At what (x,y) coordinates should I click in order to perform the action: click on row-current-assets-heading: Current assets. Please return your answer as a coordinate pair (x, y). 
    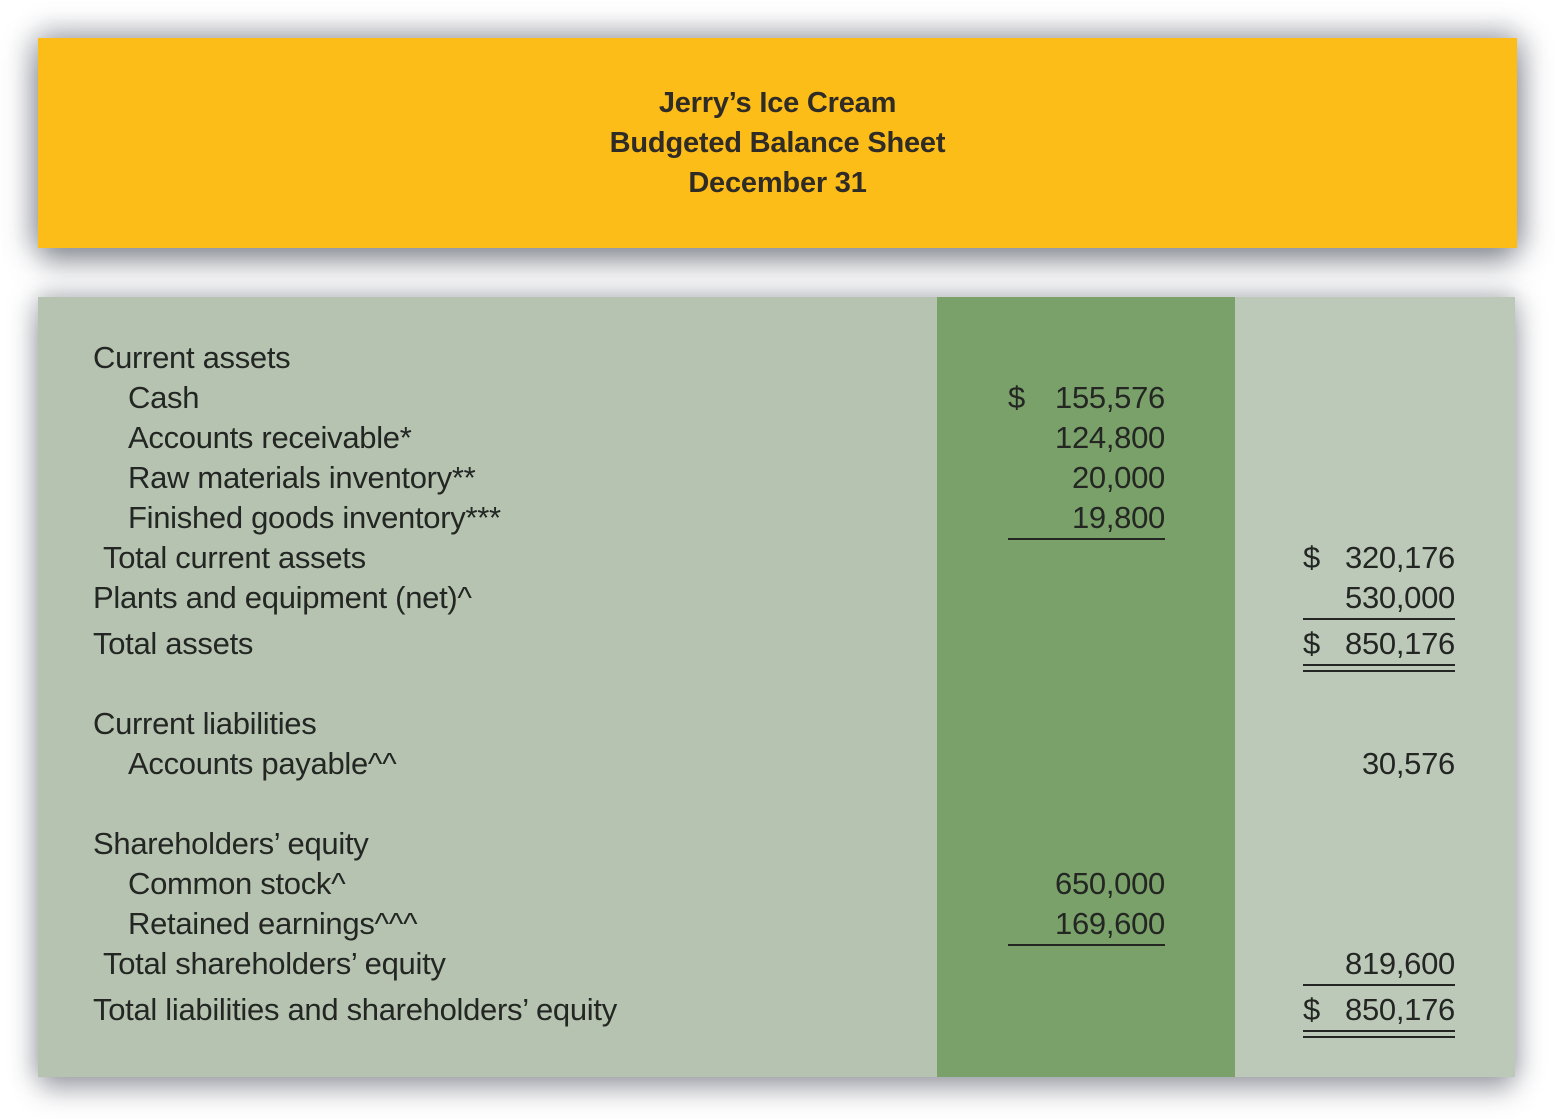
    Looking at the image, I should click on (776, 358).